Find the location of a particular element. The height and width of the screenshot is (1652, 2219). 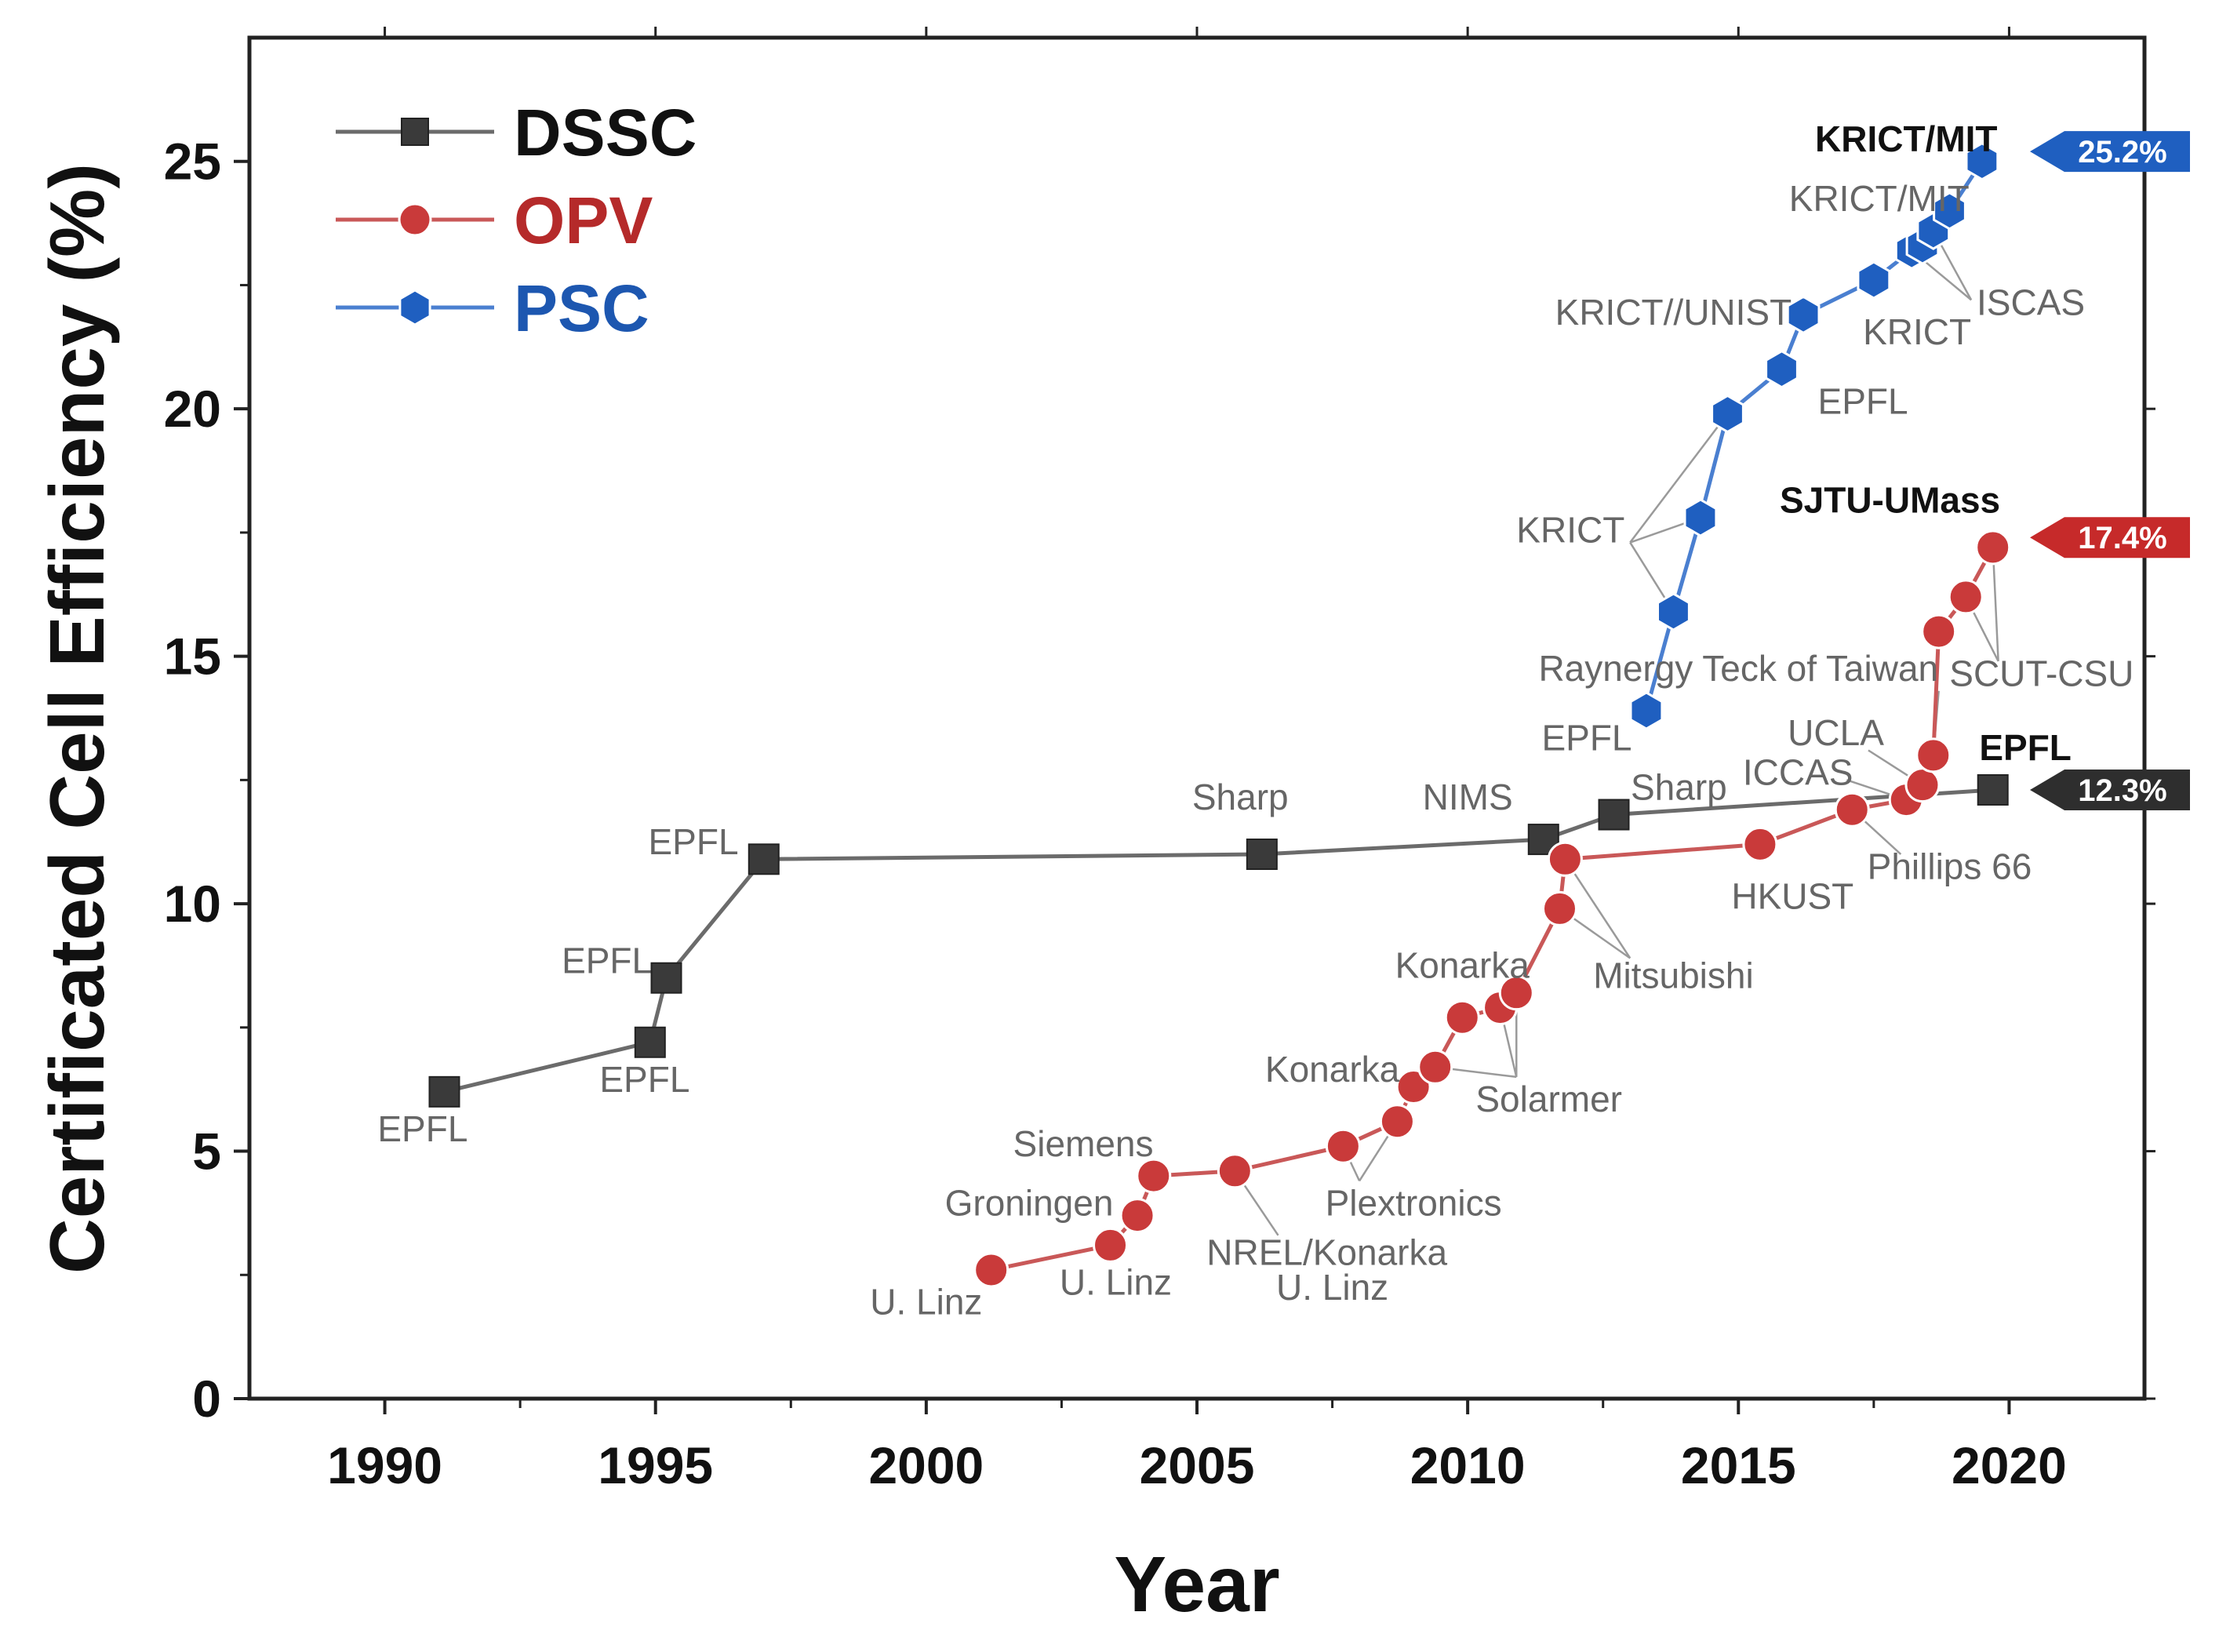

annotation-label: ICCAS is located at coordinates (1798, 773).